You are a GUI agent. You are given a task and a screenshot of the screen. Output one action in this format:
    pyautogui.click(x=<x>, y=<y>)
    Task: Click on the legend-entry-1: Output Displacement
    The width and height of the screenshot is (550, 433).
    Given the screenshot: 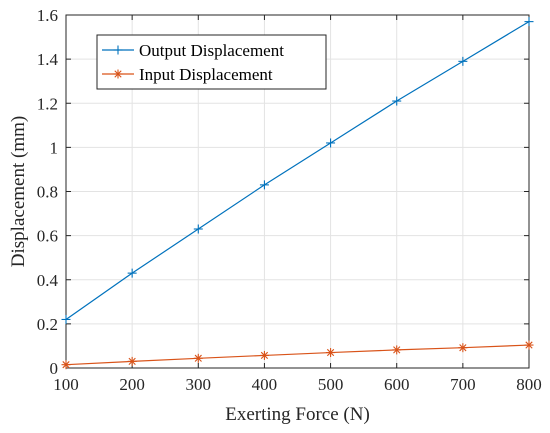 What is the action you would take?
    pyautogui.click(x=193, y=50)
    